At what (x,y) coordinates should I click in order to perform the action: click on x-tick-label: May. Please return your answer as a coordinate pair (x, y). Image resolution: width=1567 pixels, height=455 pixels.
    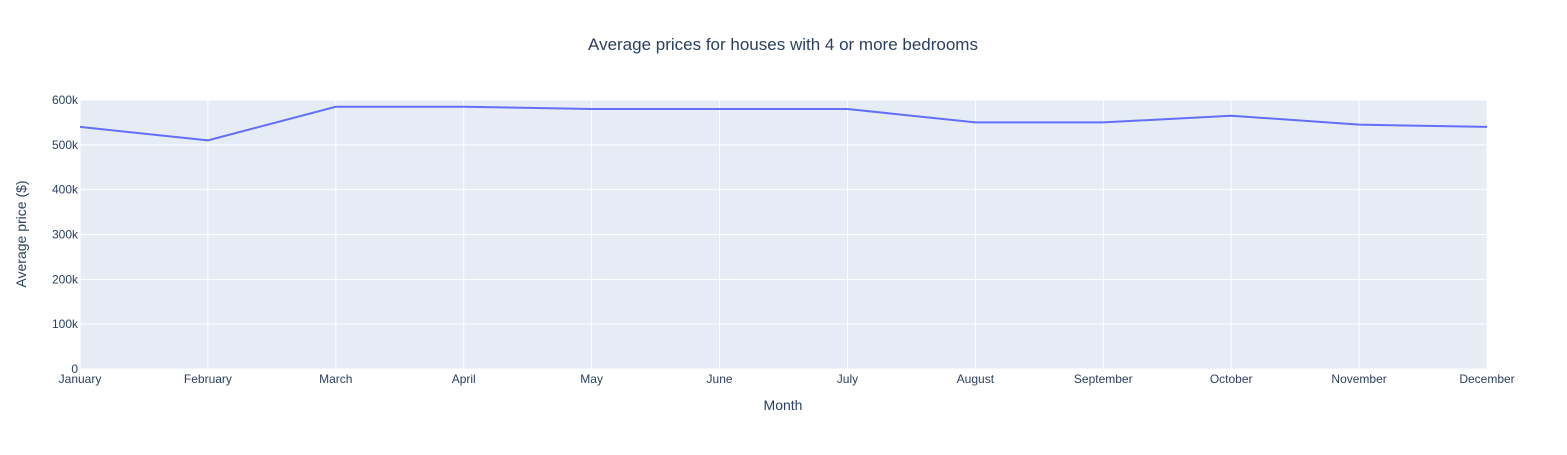
    Looking at the image, I should click on (591, 379).